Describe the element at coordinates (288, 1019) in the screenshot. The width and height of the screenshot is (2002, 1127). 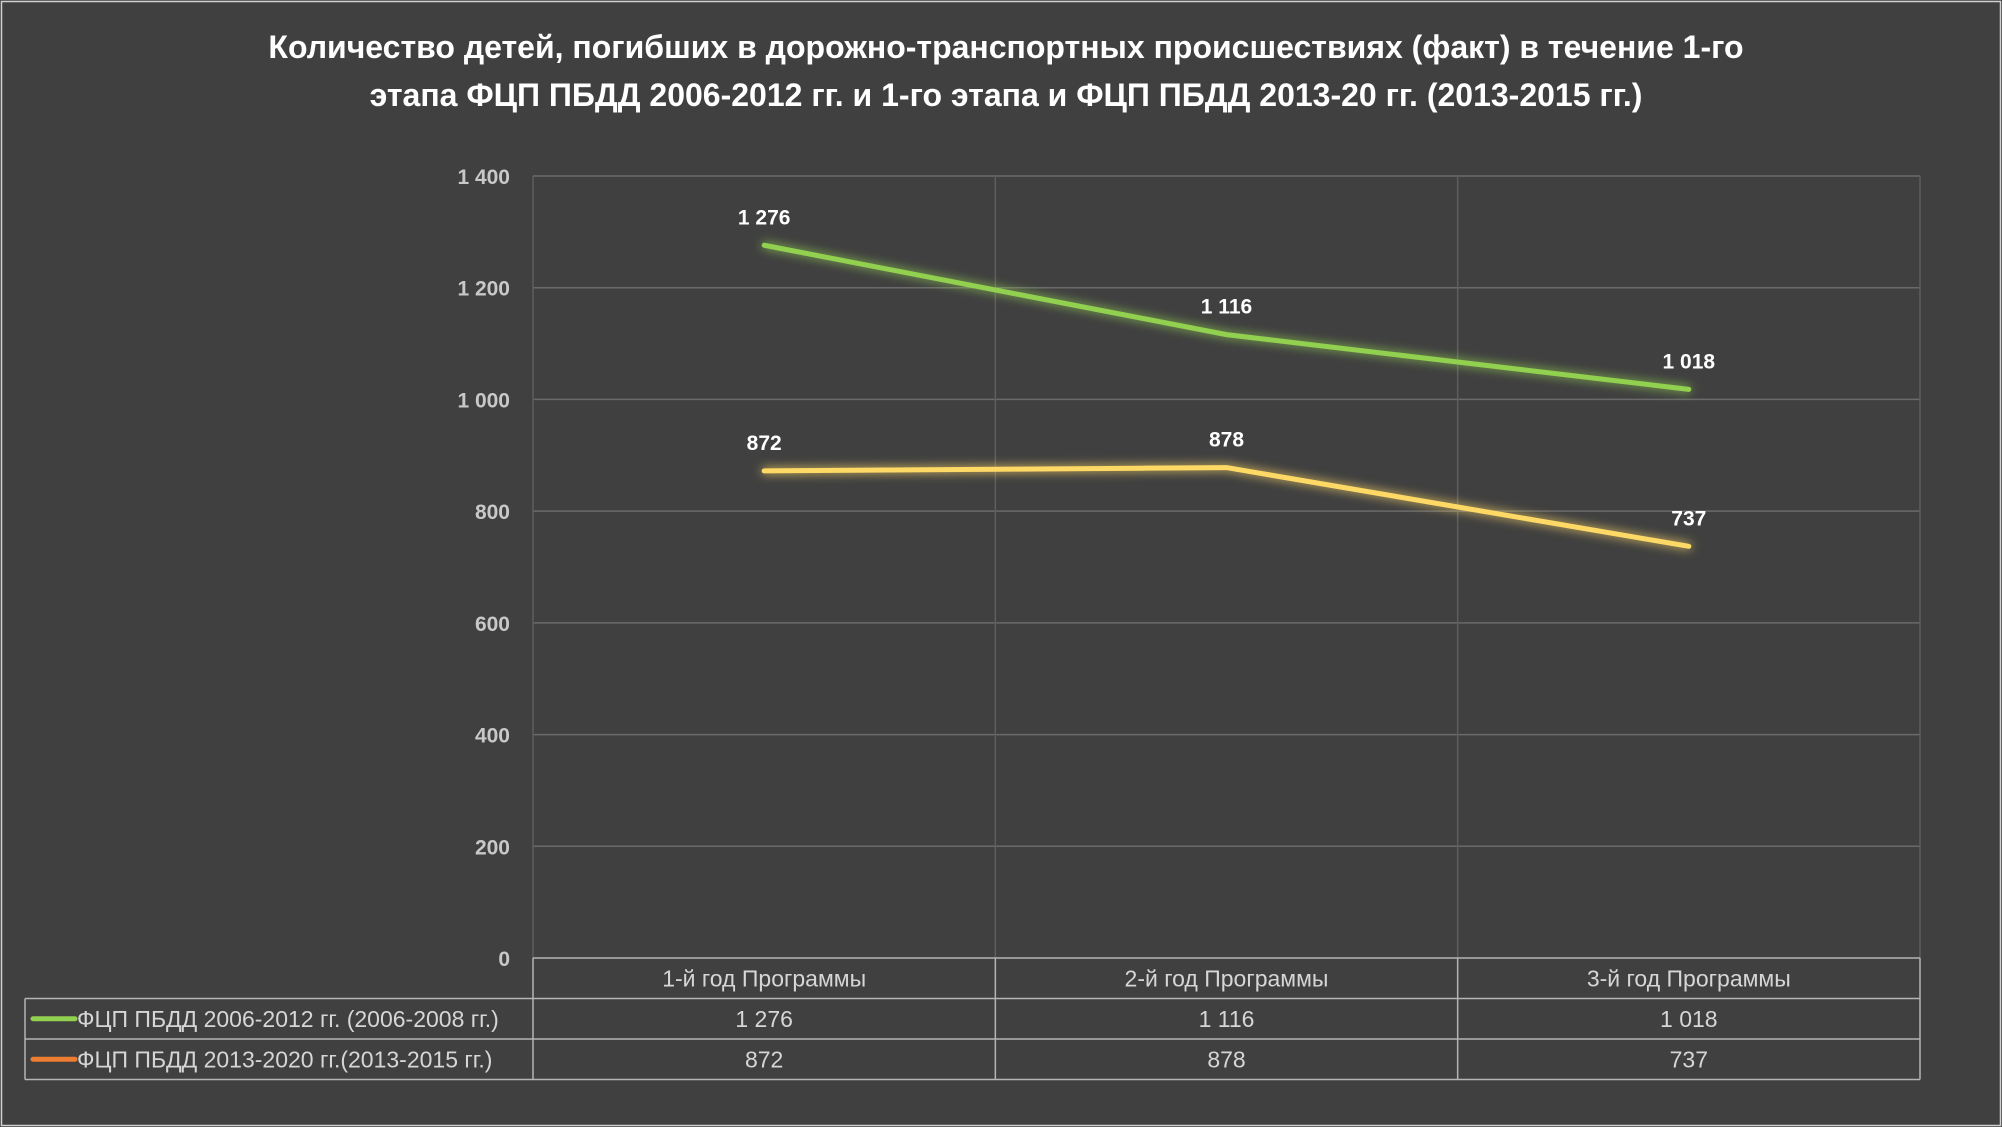
I see `legend-entry: ФЦП ПБДД 2006-2012 гг. (2006-2008 гг.)` at that location.